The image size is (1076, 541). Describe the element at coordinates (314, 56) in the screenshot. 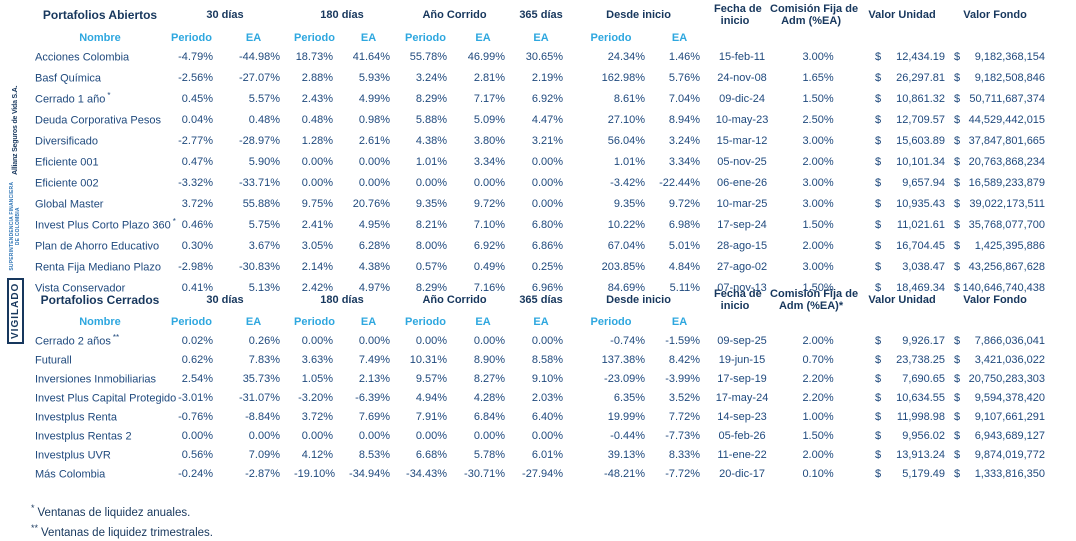

I see `return-value-cell: 18.73%` at that location.